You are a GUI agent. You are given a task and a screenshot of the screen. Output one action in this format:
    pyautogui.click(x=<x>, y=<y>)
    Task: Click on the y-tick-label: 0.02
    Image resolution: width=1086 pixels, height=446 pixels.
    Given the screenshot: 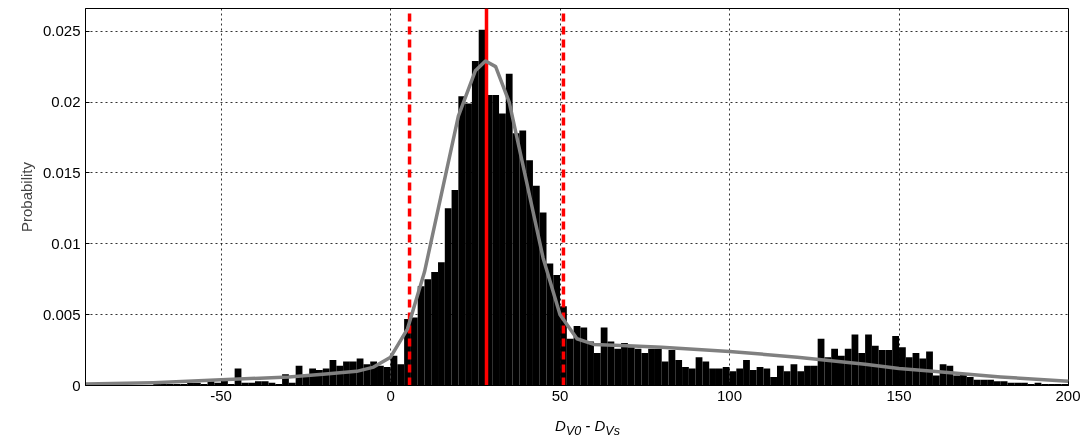 What is the action you would take?
    pyautogui.click(x=66, y=102)
    